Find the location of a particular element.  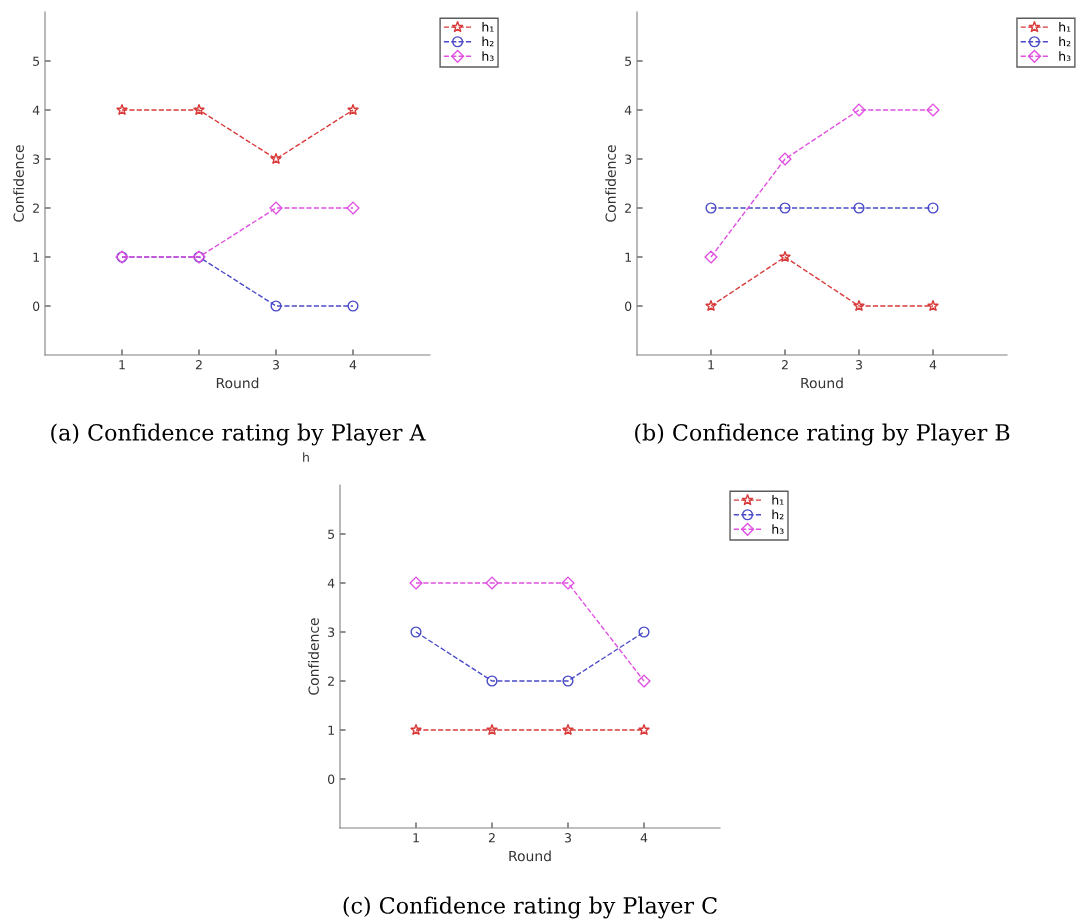

text: (a) Confidence rating by Player A is located at coordinates (238, 434).